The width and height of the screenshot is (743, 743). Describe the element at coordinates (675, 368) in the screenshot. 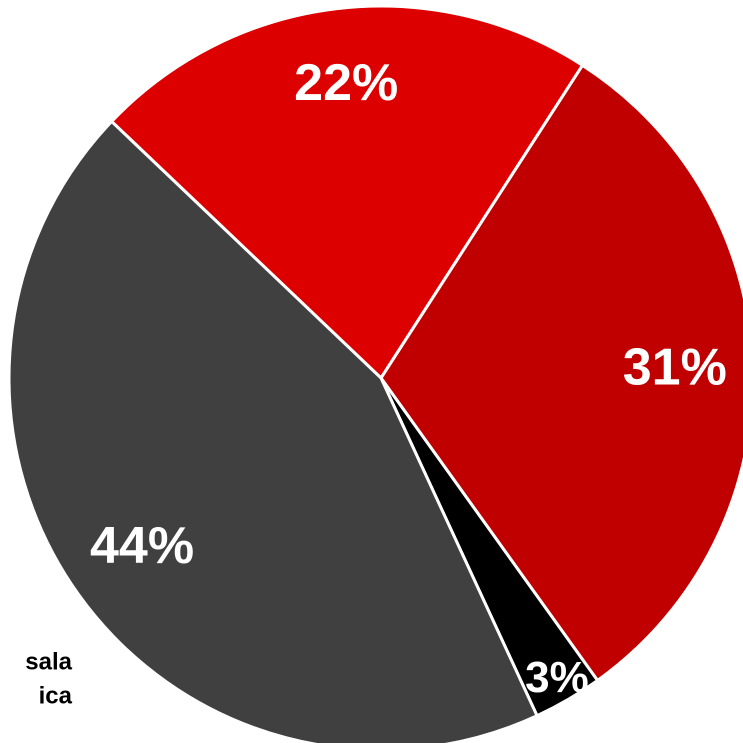

I see `value-label: 31%` at that location.